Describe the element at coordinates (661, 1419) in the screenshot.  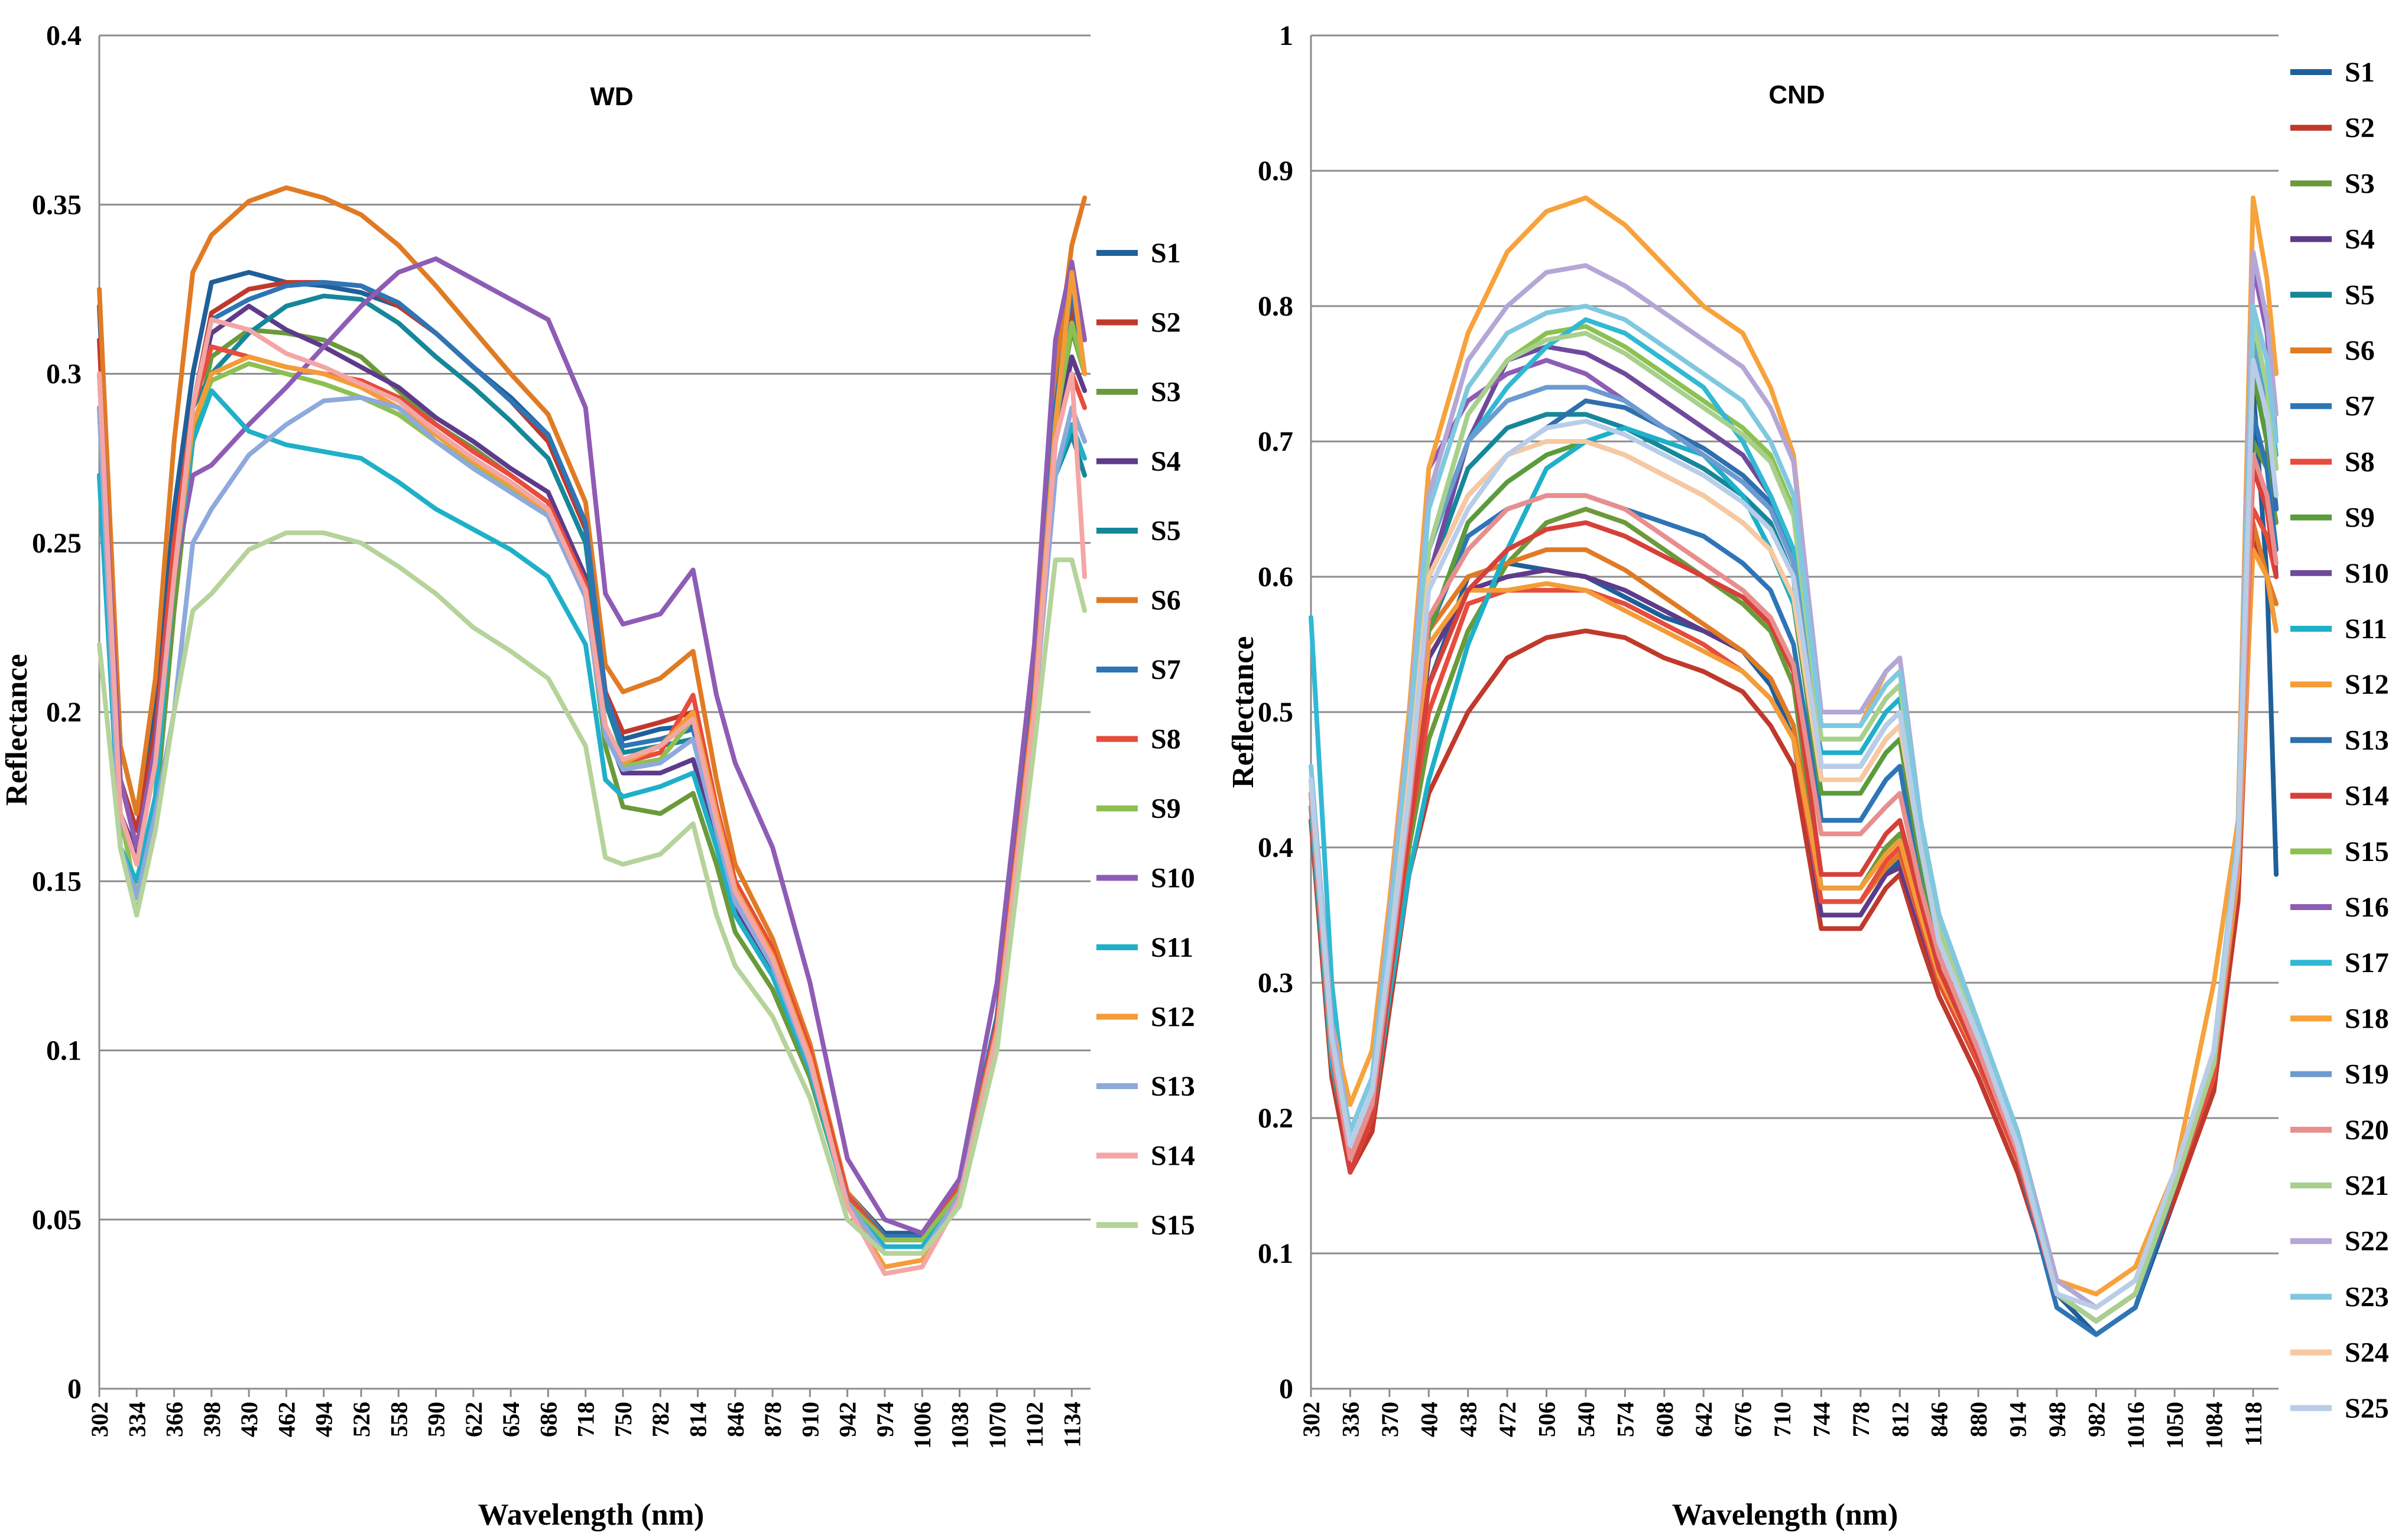
I see `wd-x-tick-label: 782` at that location.